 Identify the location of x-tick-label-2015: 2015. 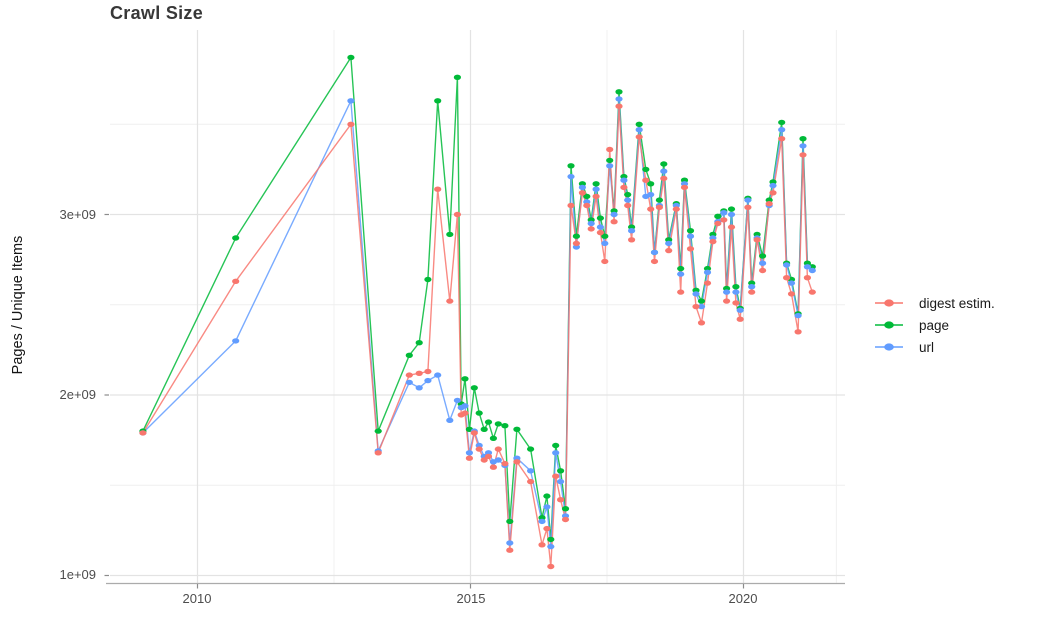
(471, 598).